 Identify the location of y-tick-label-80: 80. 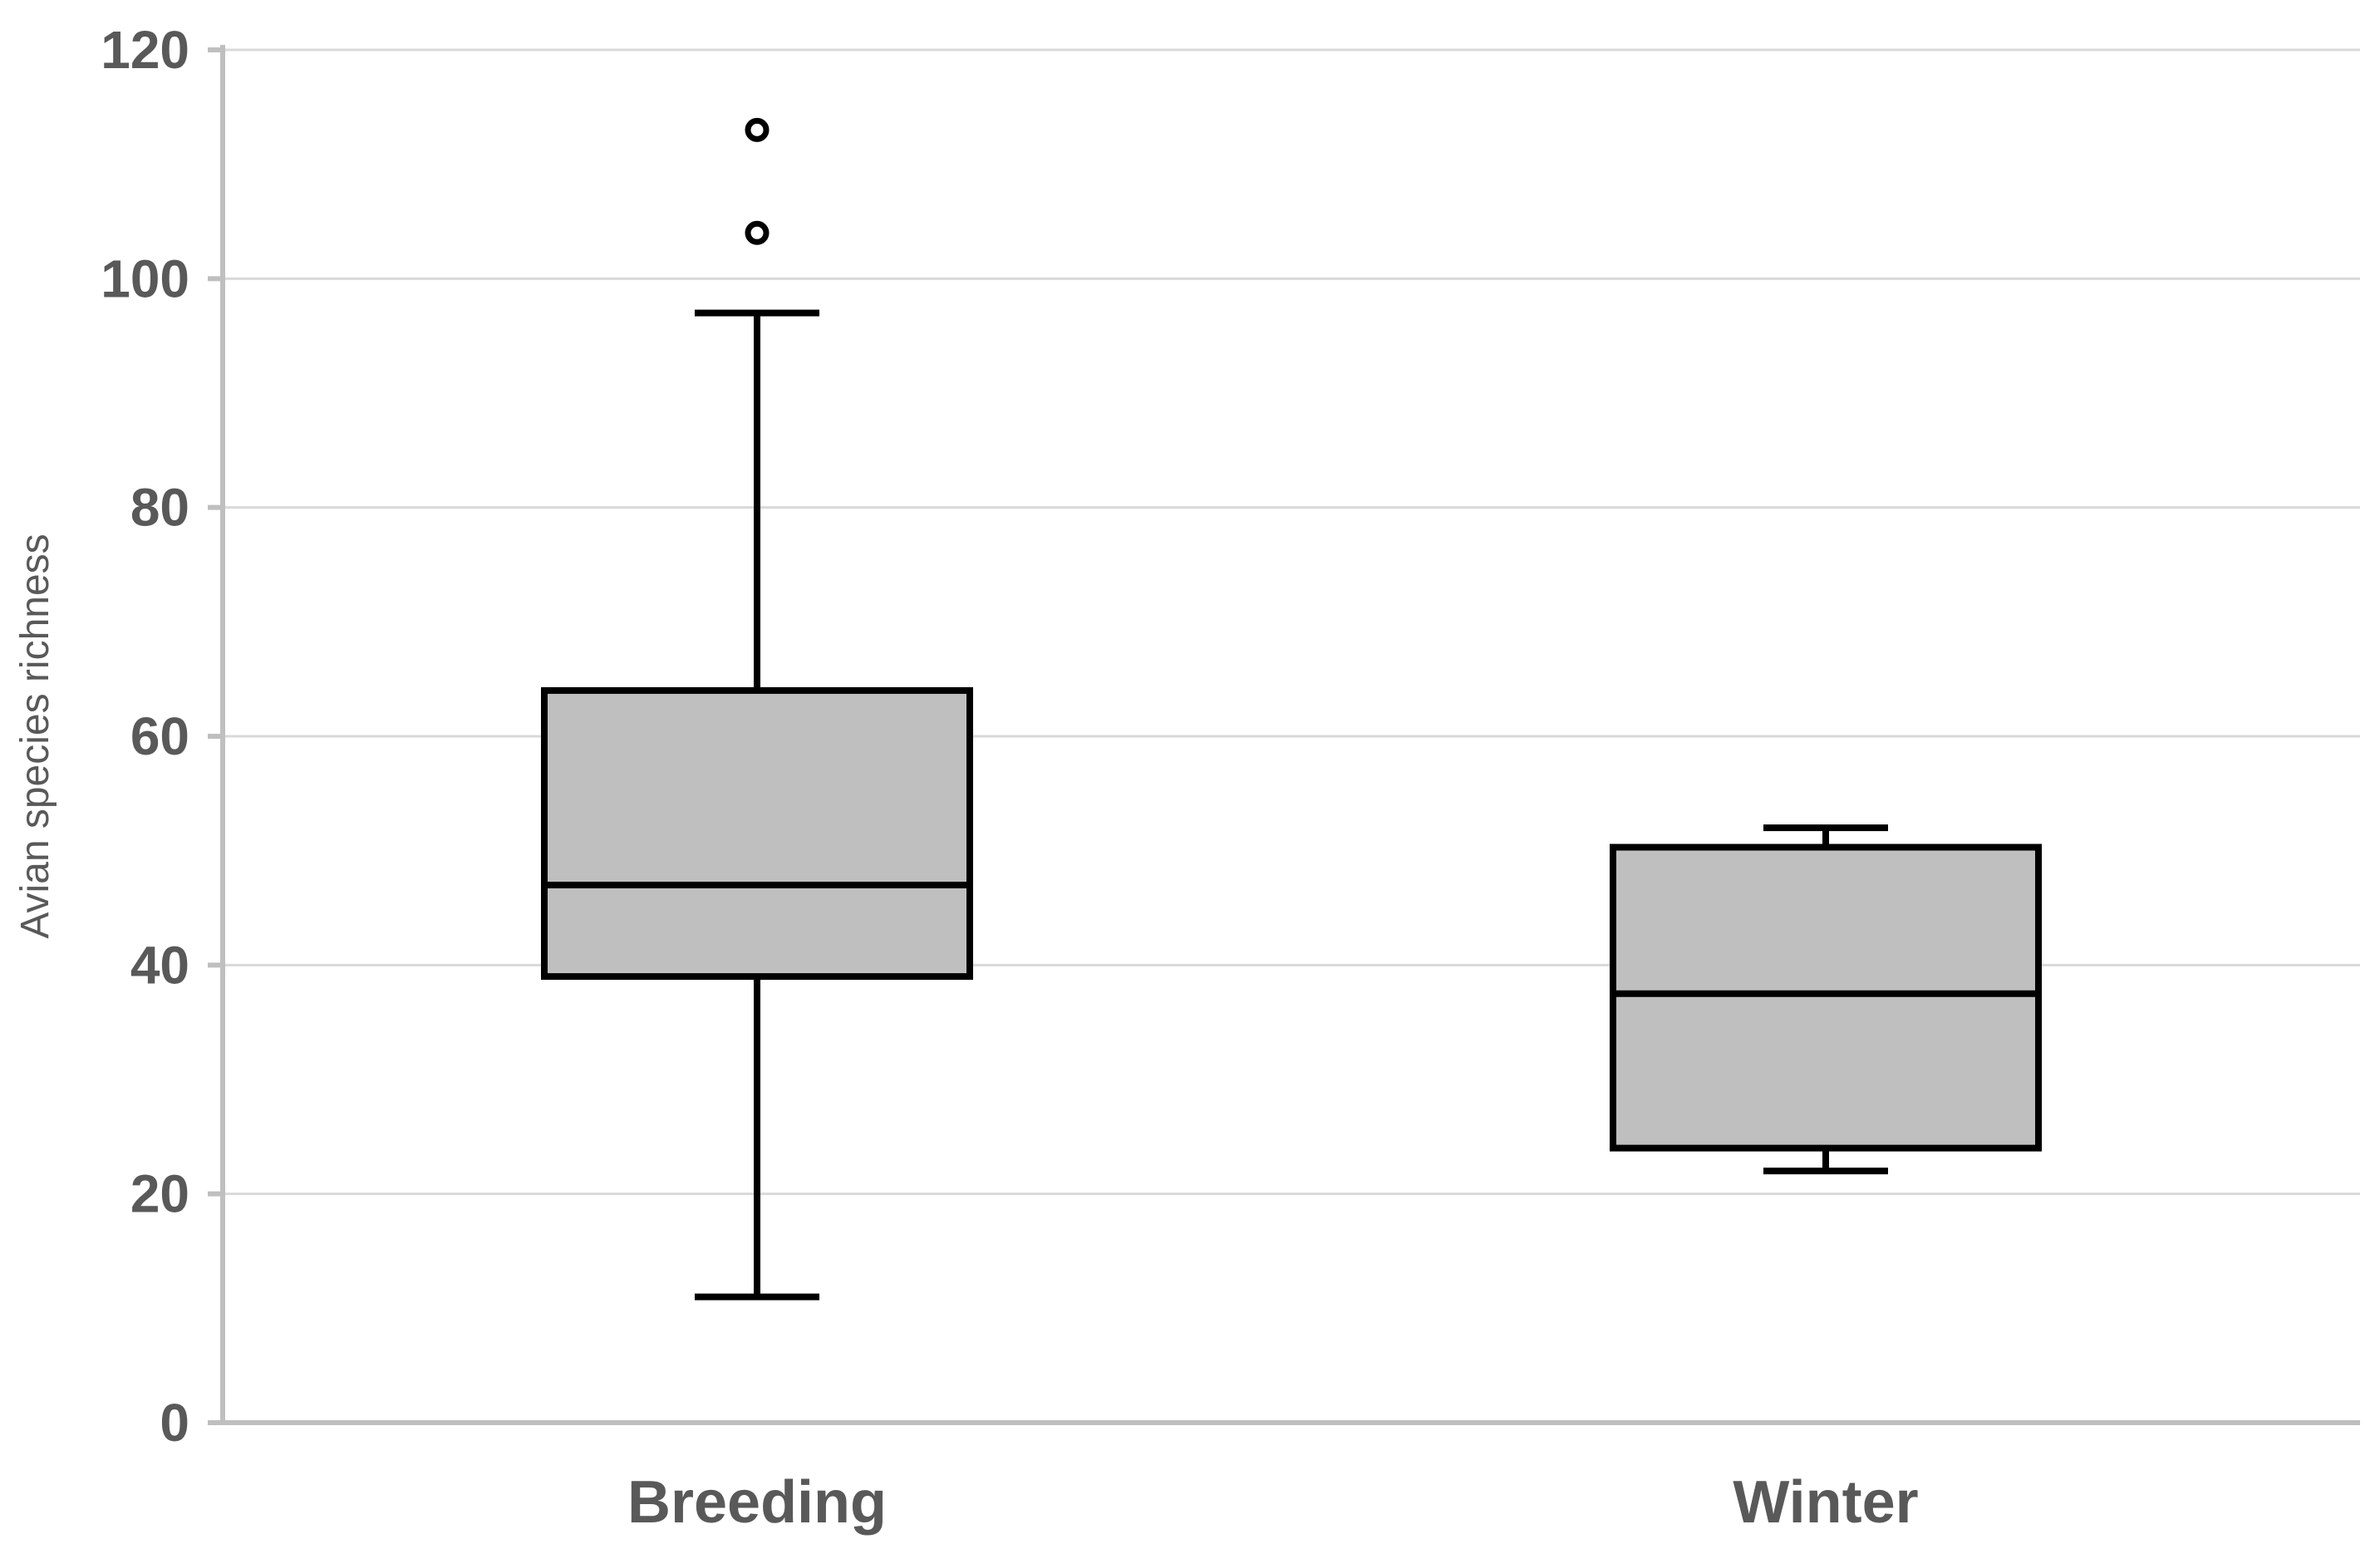
(159, 508).